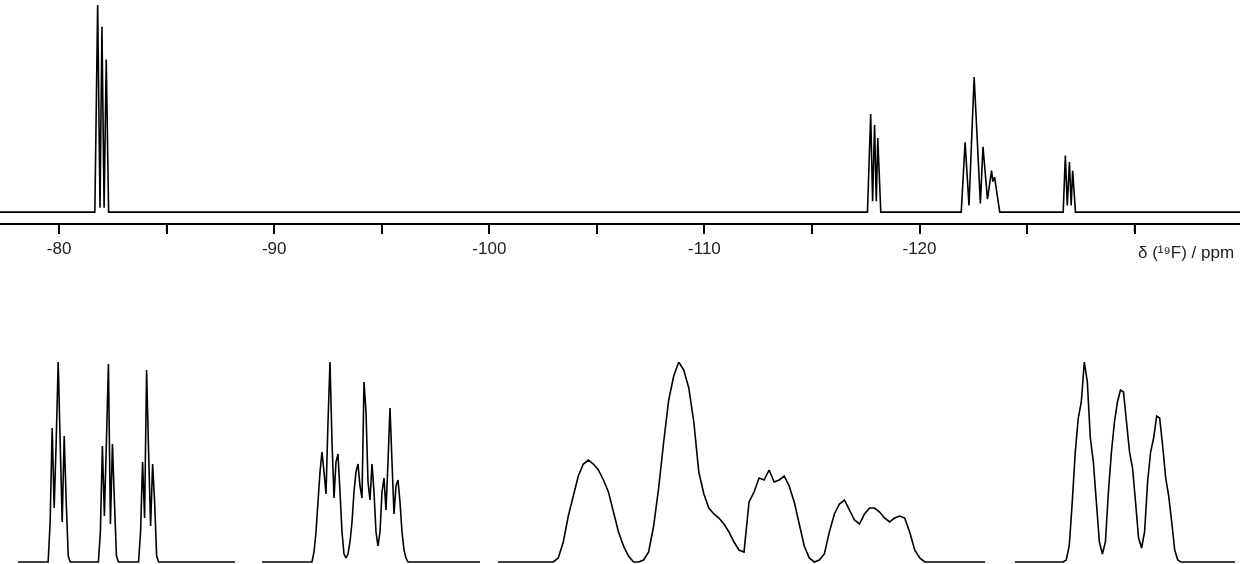  I want to click on x-tick-label: -100, so click(489, 249).